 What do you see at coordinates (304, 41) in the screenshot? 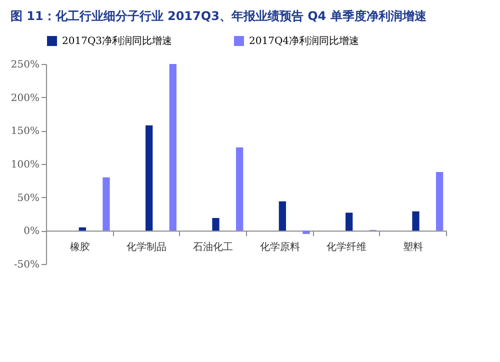
I see `legend-label: 2017Q4净利润同比增速` at bounding box center [304, 41].